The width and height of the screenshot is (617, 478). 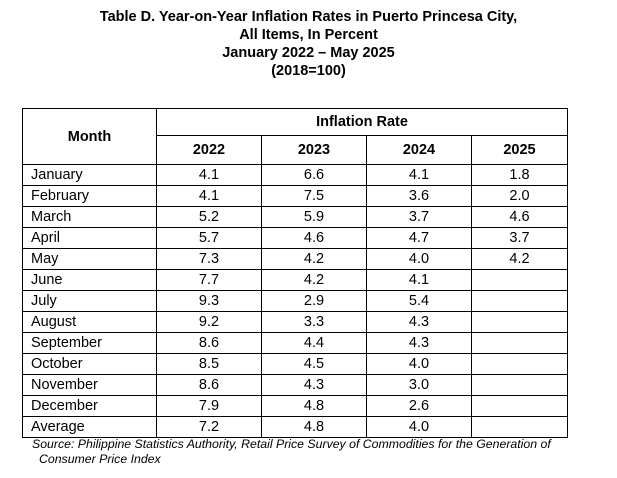 What do you see at coordinates (419, 385) in the screenshot?
I see `rate-cell-2024: 3.0` at bounding box center [419, 385].